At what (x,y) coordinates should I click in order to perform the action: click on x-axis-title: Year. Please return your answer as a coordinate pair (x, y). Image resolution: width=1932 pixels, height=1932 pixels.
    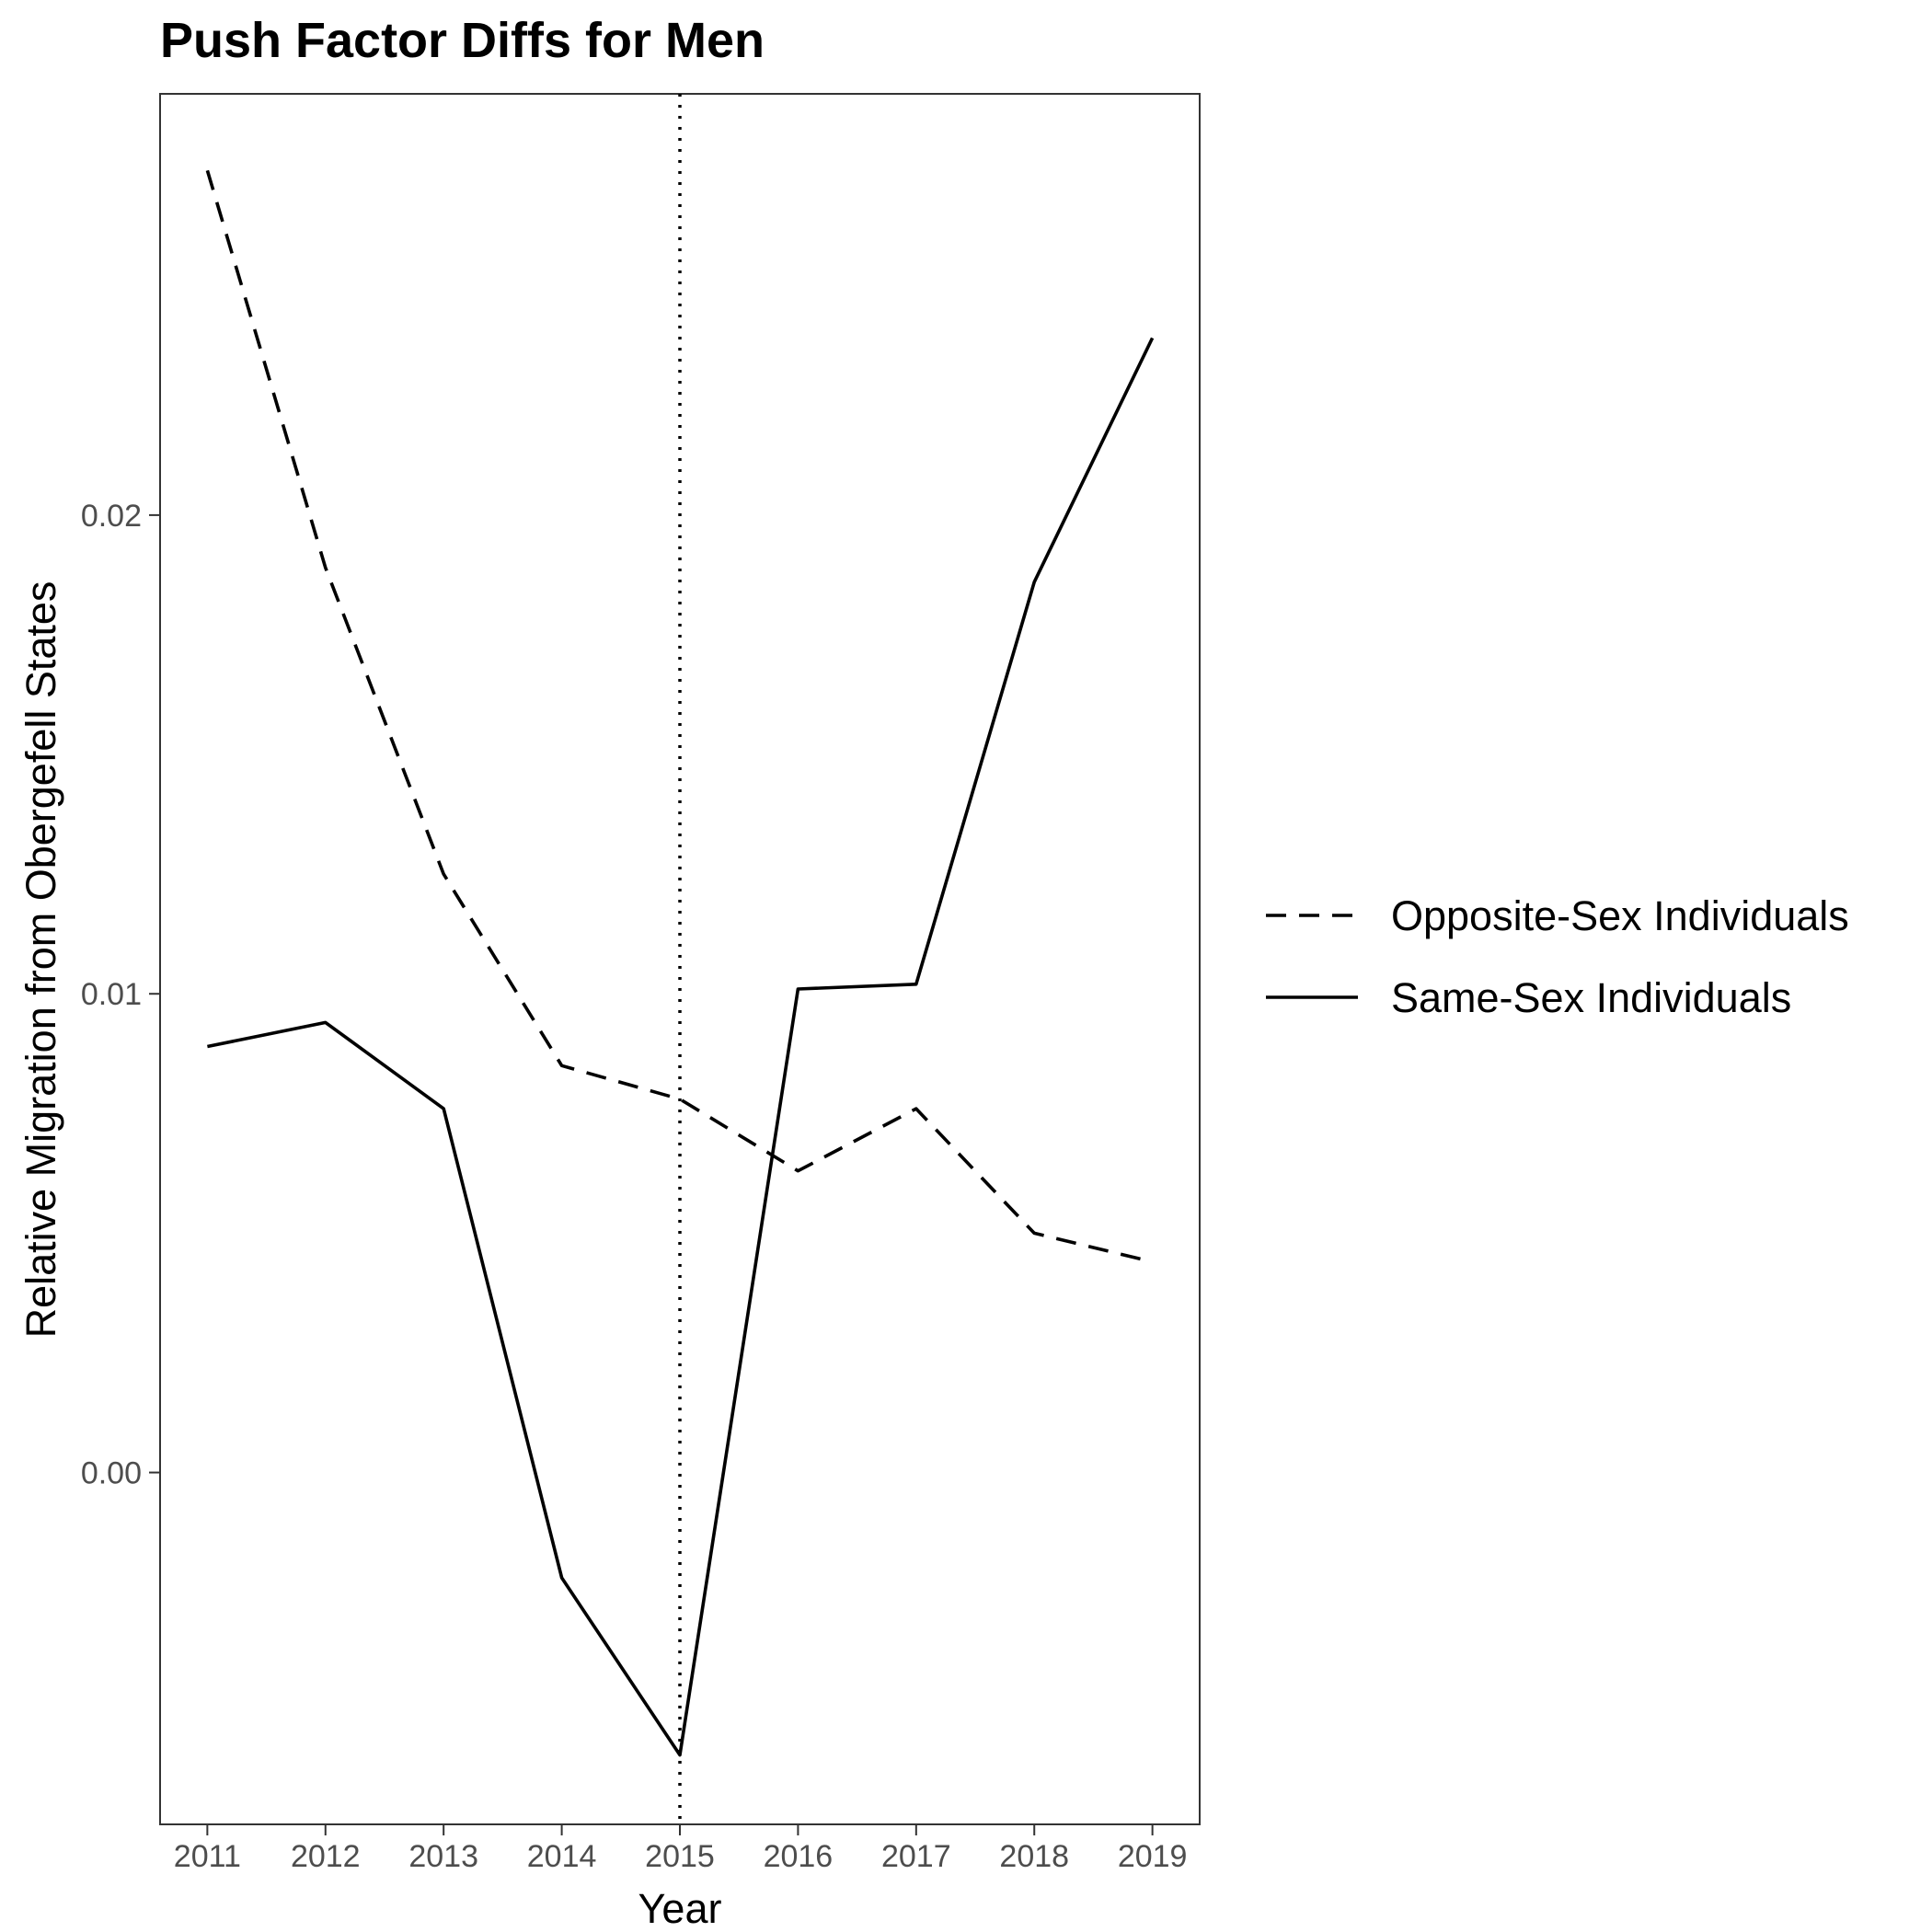
    Looking at the image, I should click on (680, 1909).